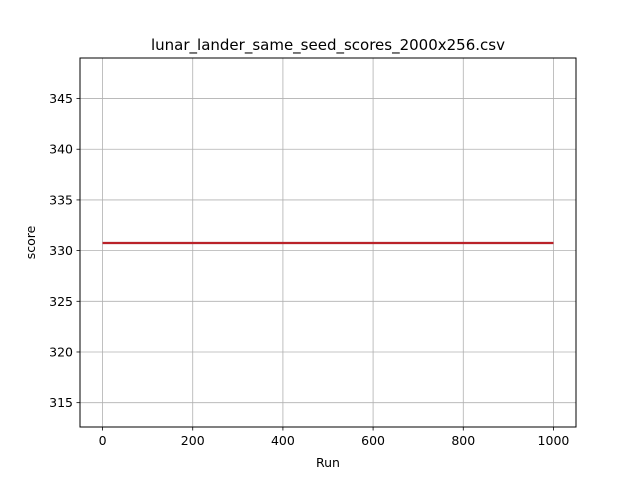 The width and height of the screenshot is (640, 480). Describe the element at coordinates (61, 250) in the screenshot. I see `y-tick-label: 330` at that location.